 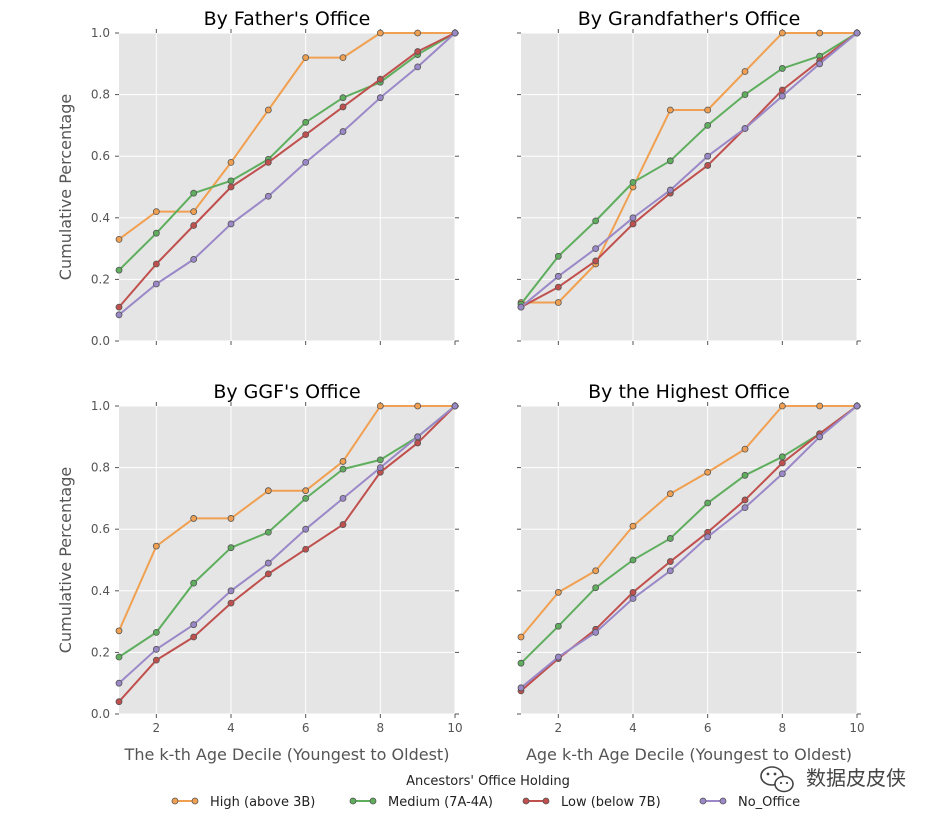 What do you see at coordinates (856, 728) in the screenshot?
I see `x-tick-label: 10` at bounding box center [856, 728].